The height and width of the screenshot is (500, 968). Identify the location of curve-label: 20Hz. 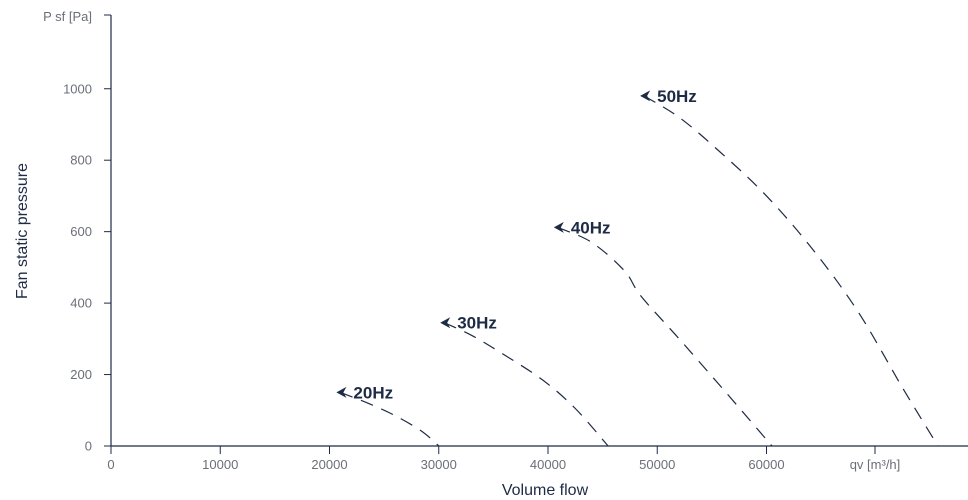
(373, 392).